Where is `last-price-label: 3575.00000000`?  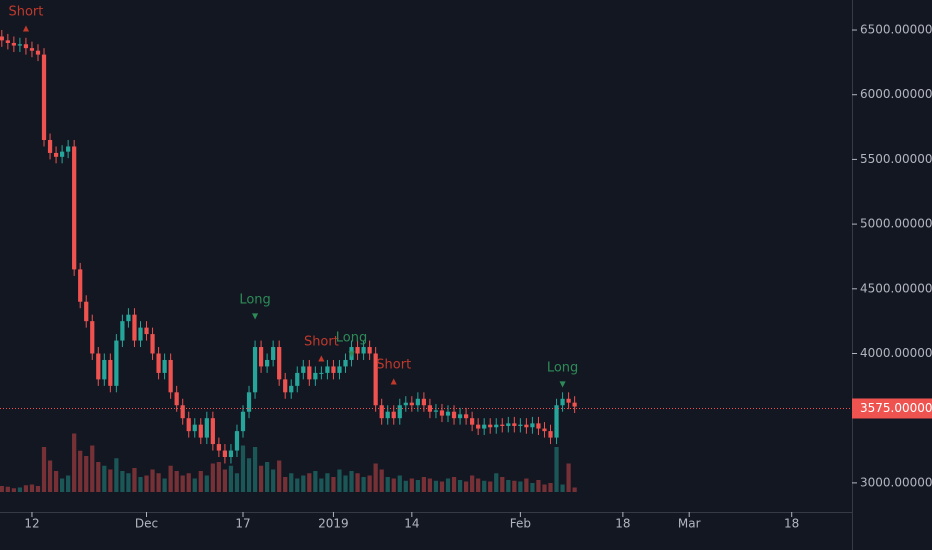
last-price-label: 3575.00000000 is located at coordinates (896, 408).